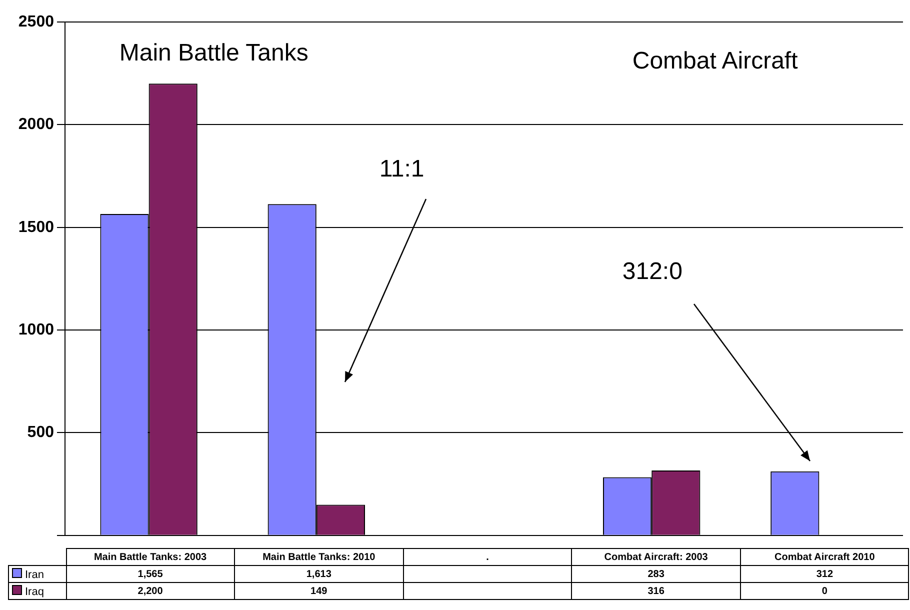 The width and height of the screenshot is (910, 610). Describe the element at coordinates (36, 125) in the screenshot. I see `y-tick-label: 2000` at that location.